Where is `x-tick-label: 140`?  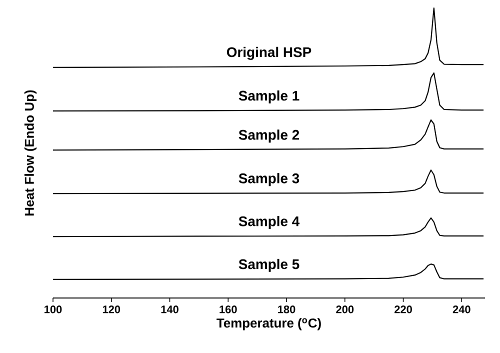 x-tick-label: 140 is located at coordinates (169, 310).